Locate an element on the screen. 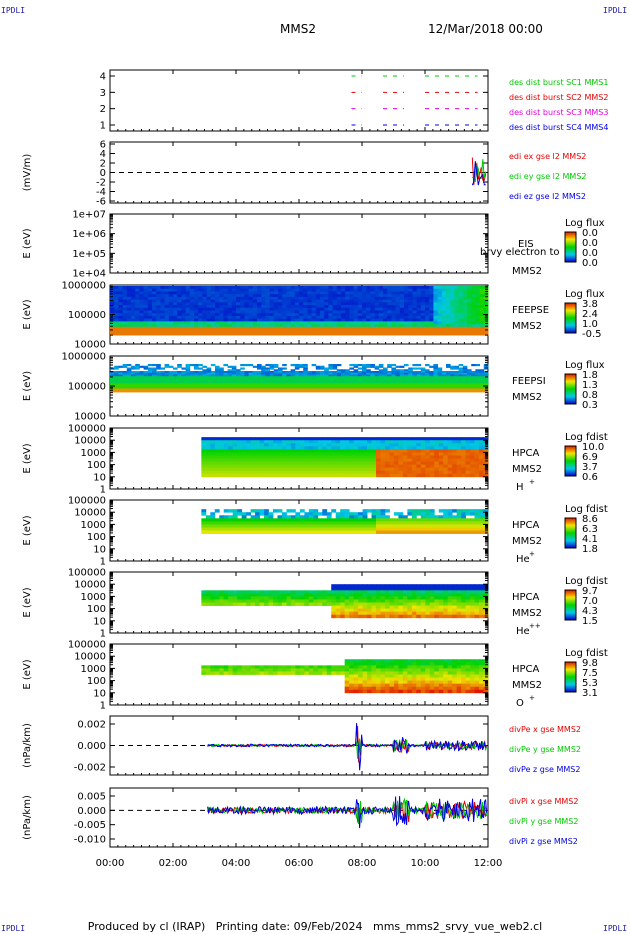 The image size is (630, 934). colorbar-label: -0.5 is located at coordinates (592, 334).